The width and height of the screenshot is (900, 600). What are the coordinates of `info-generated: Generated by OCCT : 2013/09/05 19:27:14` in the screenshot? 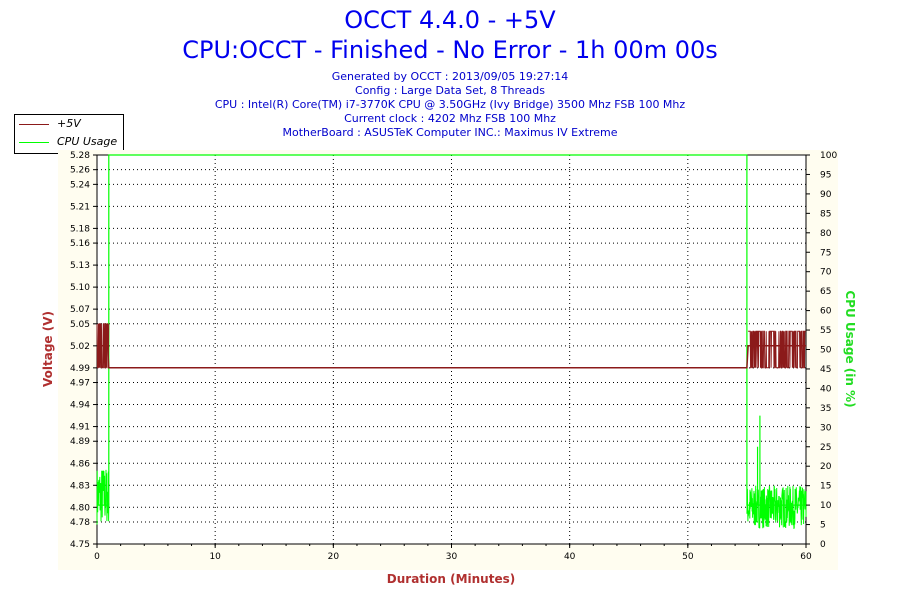 It's located at (450, 76).